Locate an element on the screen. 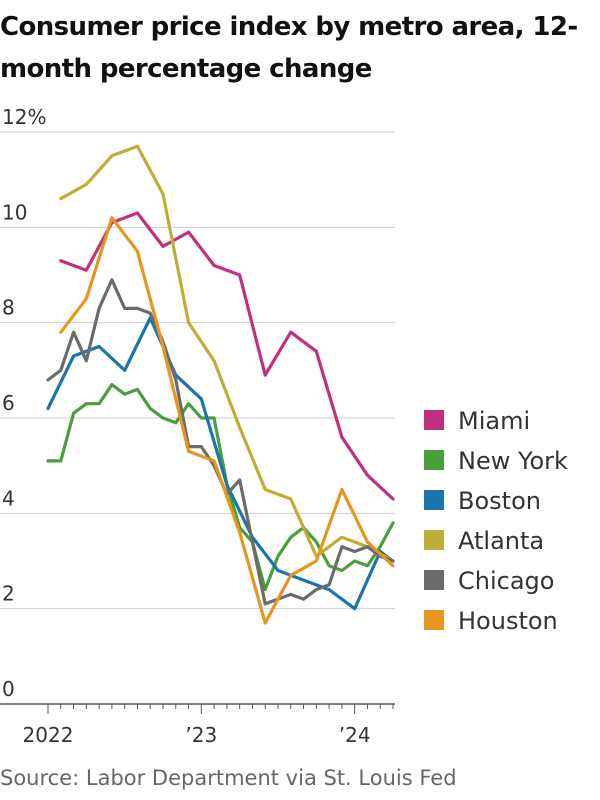  y-axis-tick-labels: 0 2 4 6 8 10 12% is located at coordinates (24, 403).